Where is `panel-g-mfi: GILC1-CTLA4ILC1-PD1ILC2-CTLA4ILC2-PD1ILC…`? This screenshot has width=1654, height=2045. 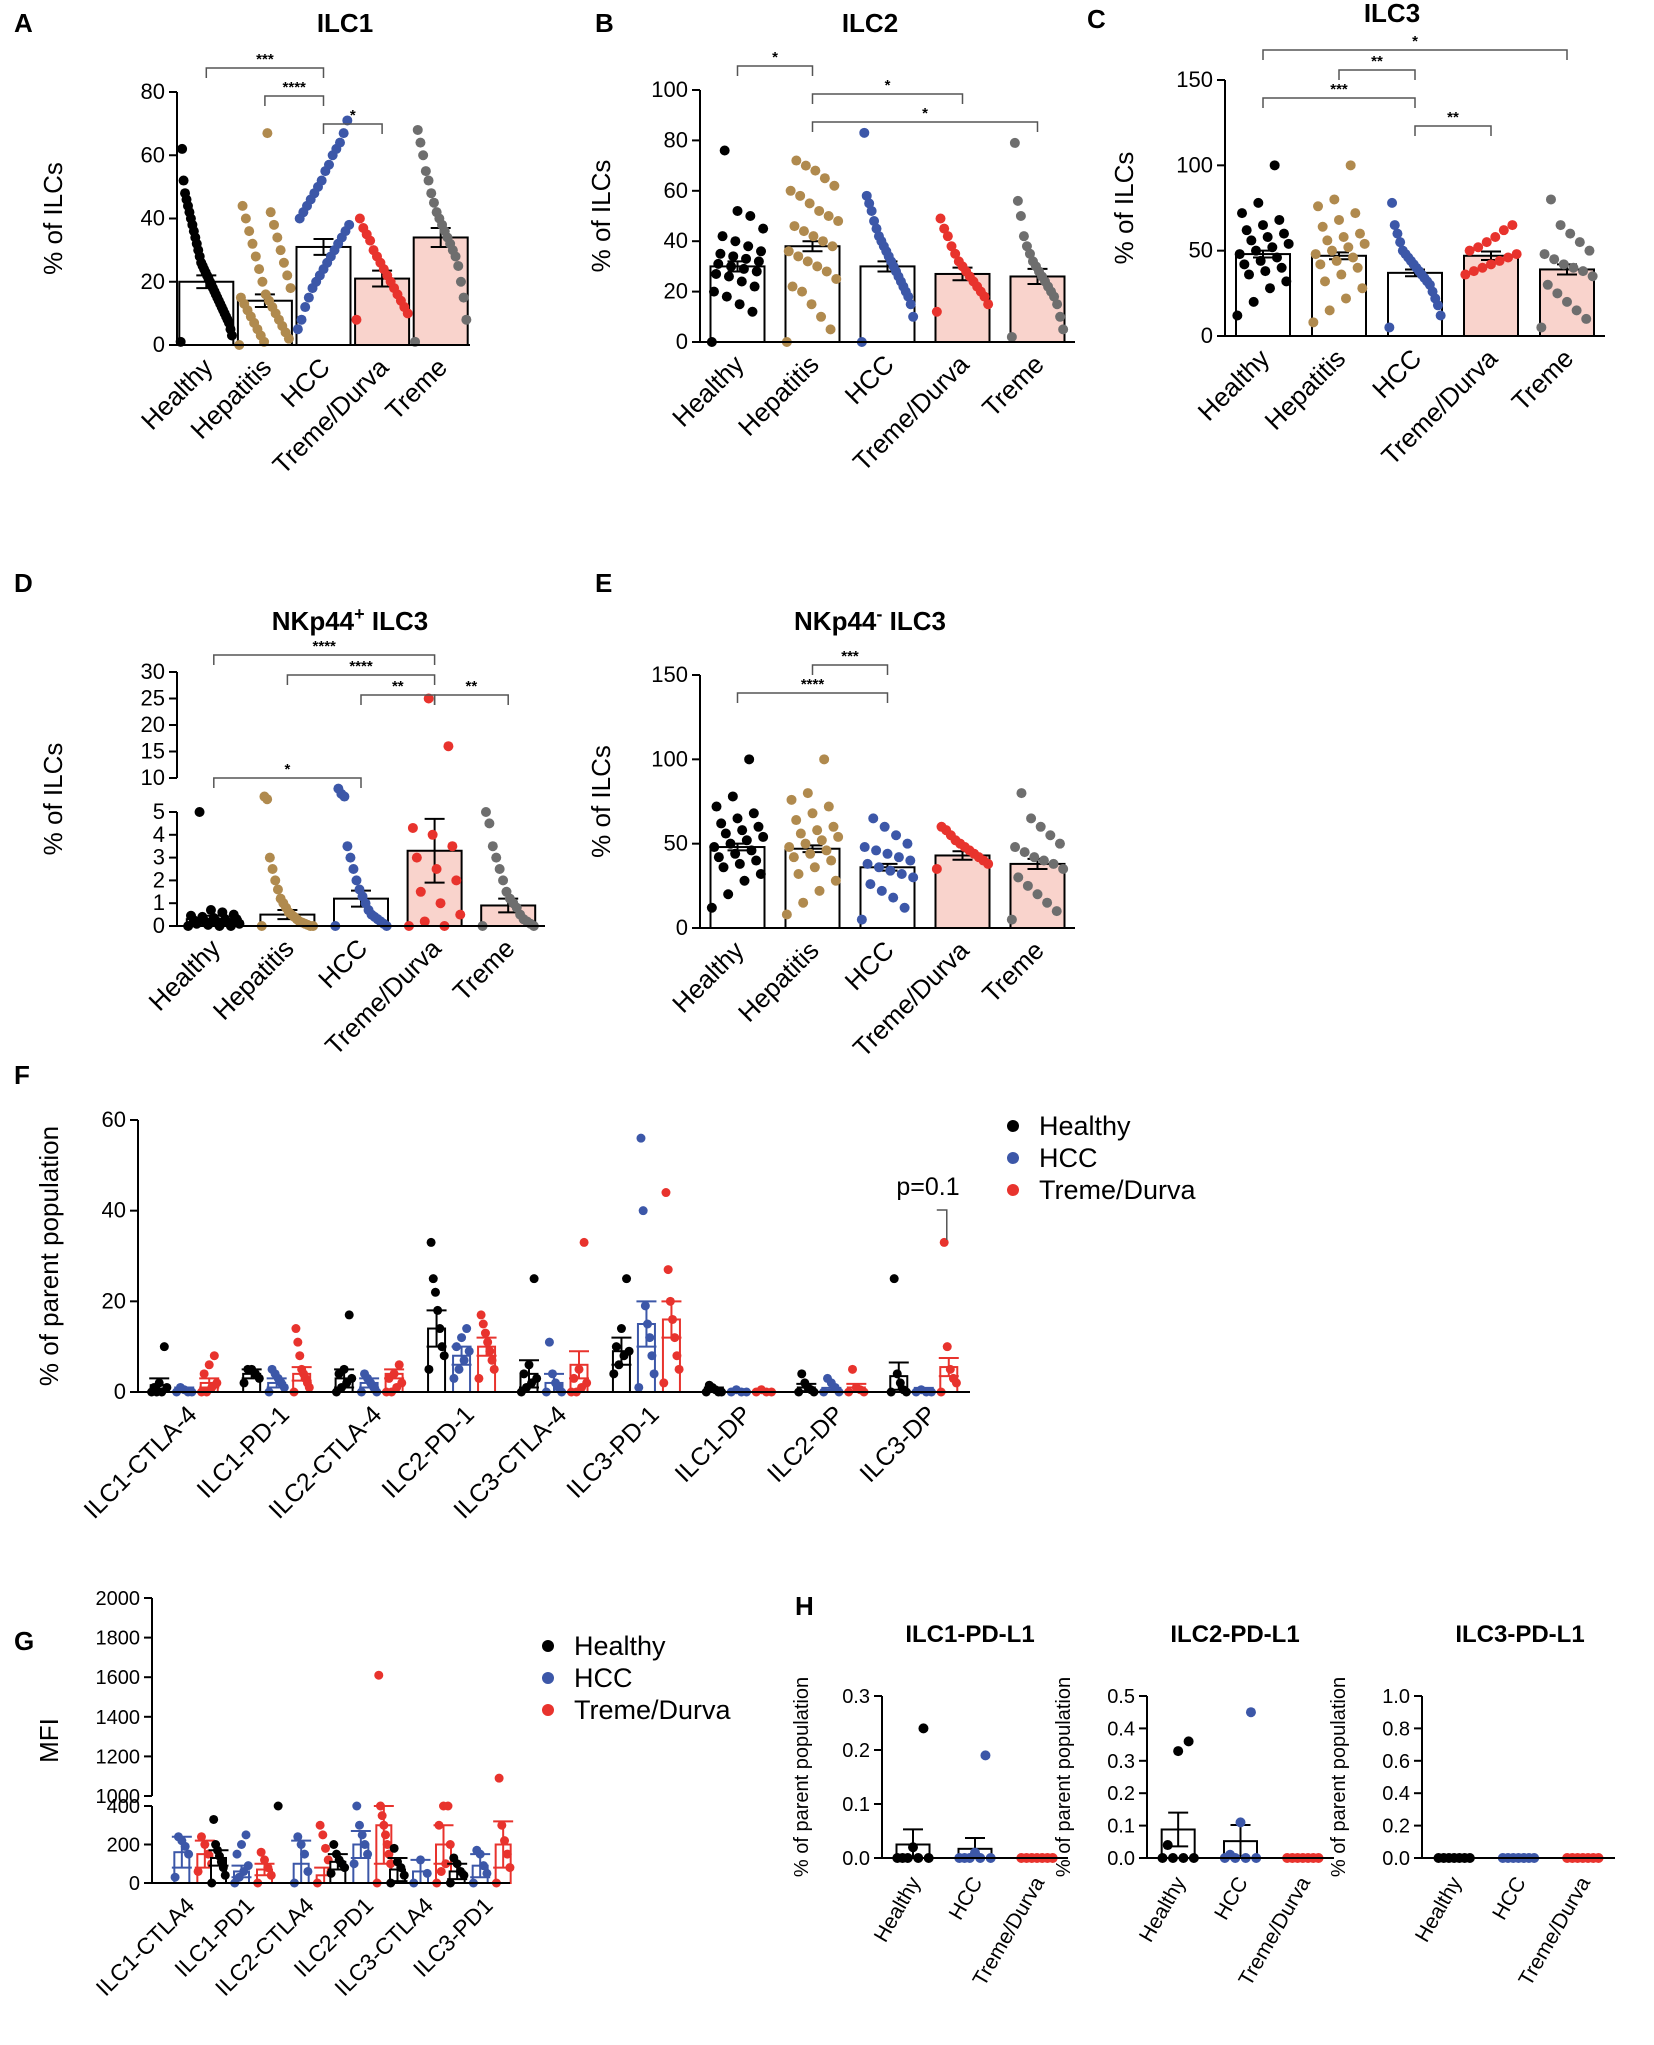
panel-g-mfi: GILC1-CTLA4ILC1-PD1ILC2-CTLA4ILC2-PD1ILC… is located at coordinates (373, 1794).